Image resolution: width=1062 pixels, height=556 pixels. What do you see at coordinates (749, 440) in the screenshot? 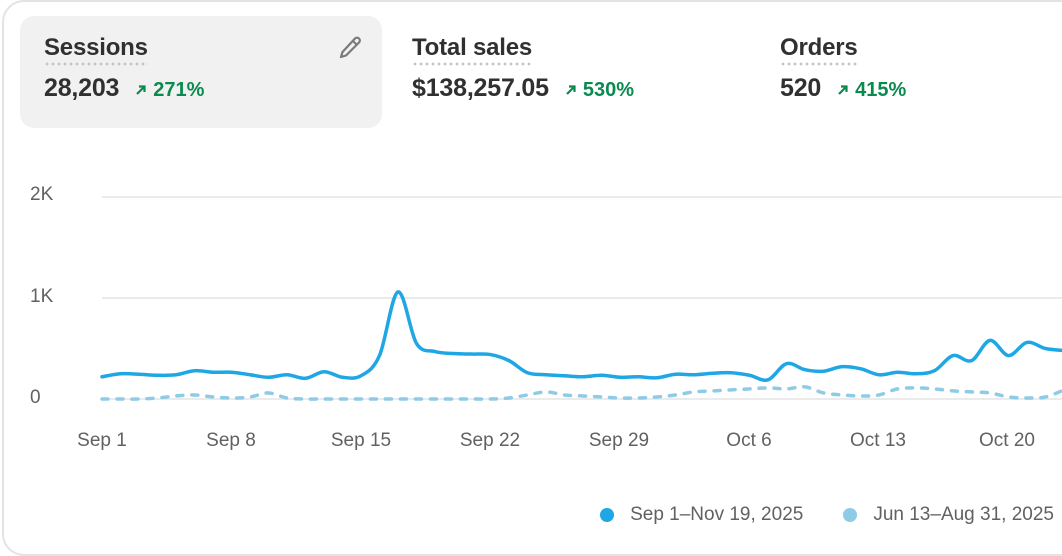
I see `x-tick: Oct 6` at bounding box center [749, 440].